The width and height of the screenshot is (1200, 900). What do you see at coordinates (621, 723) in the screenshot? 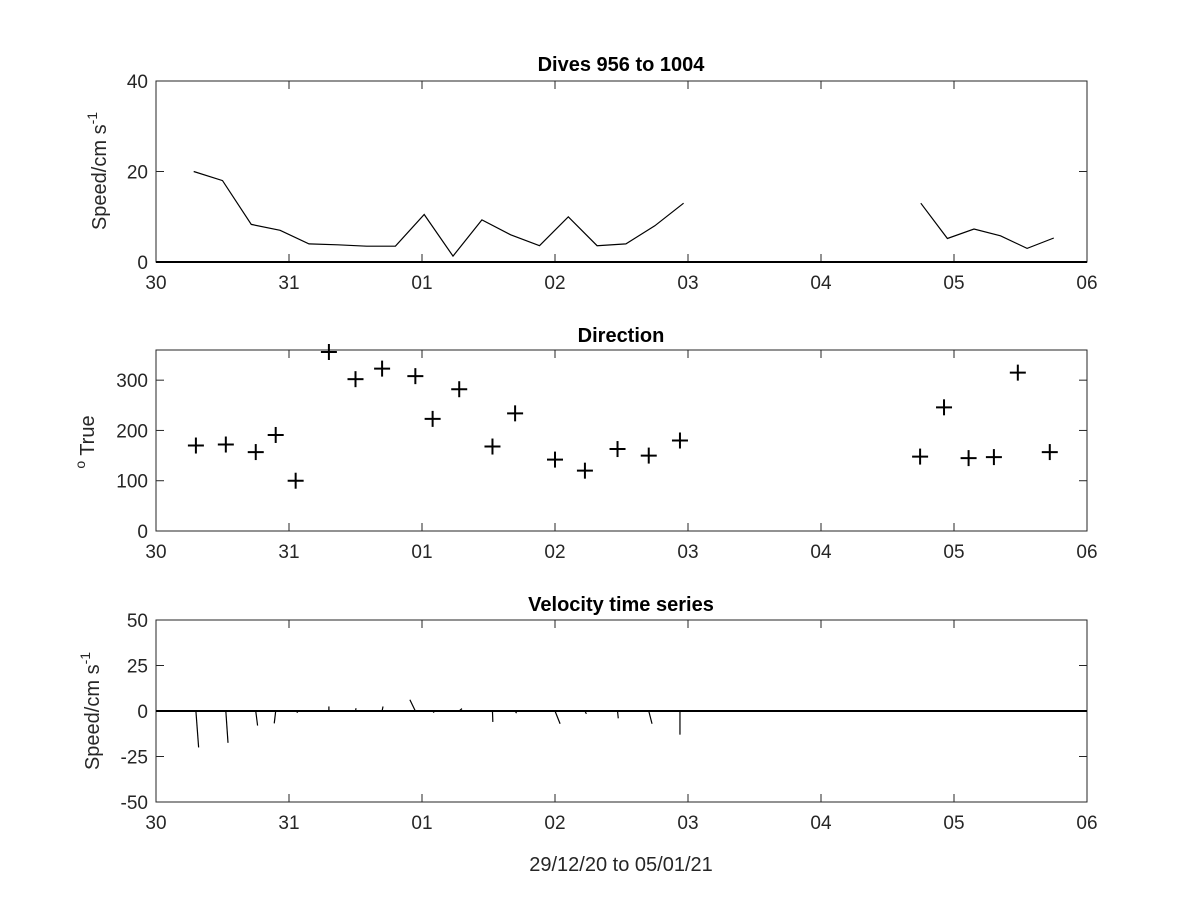
I see `velocity-series` at bounding box center [621, 723].